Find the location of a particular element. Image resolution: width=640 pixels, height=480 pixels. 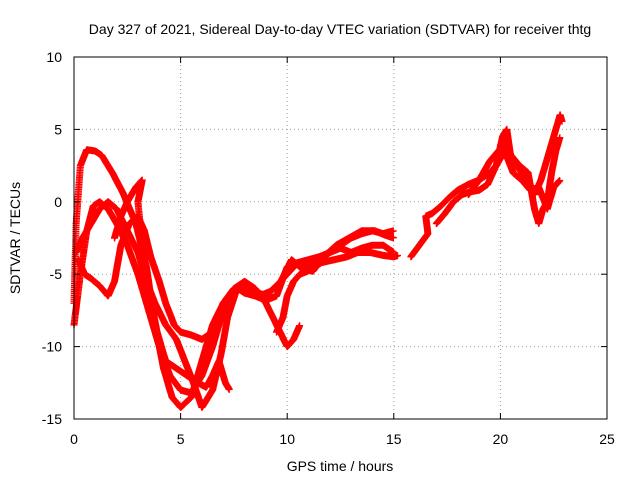

y-axis-label: SDTVAR / TECUs is located at coordinates (15, 238).